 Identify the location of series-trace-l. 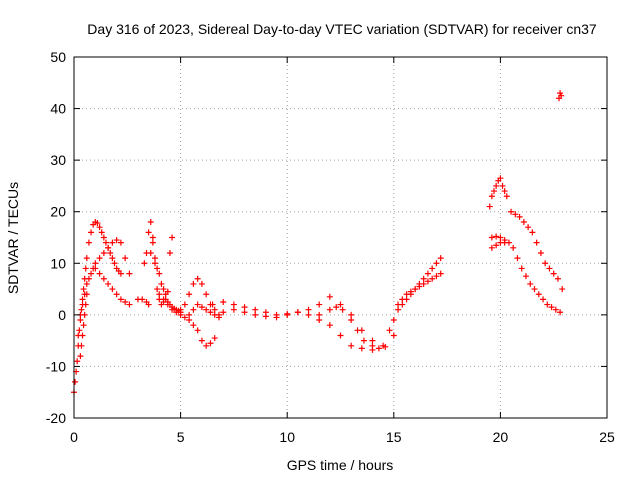
(352, 328).